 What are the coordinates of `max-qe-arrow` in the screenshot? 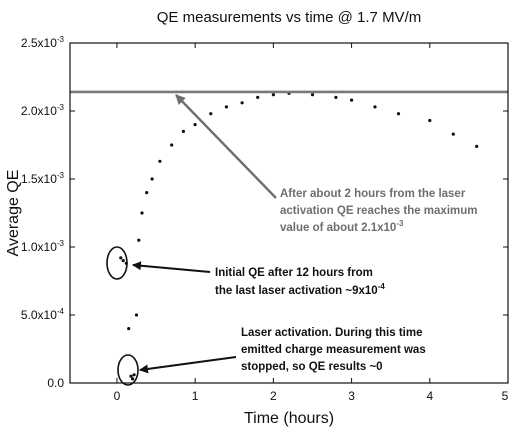 It's located at (226, 146).